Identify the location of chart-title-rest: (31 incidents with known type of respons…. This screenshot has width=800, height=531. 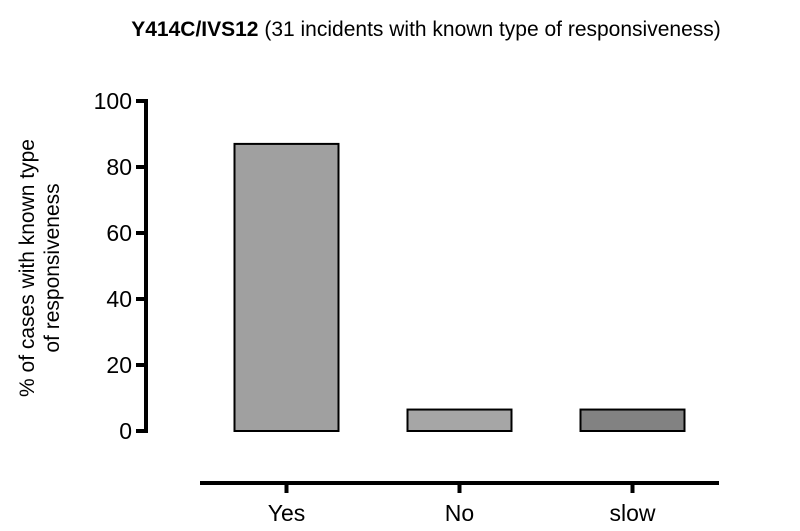
(490, 29).